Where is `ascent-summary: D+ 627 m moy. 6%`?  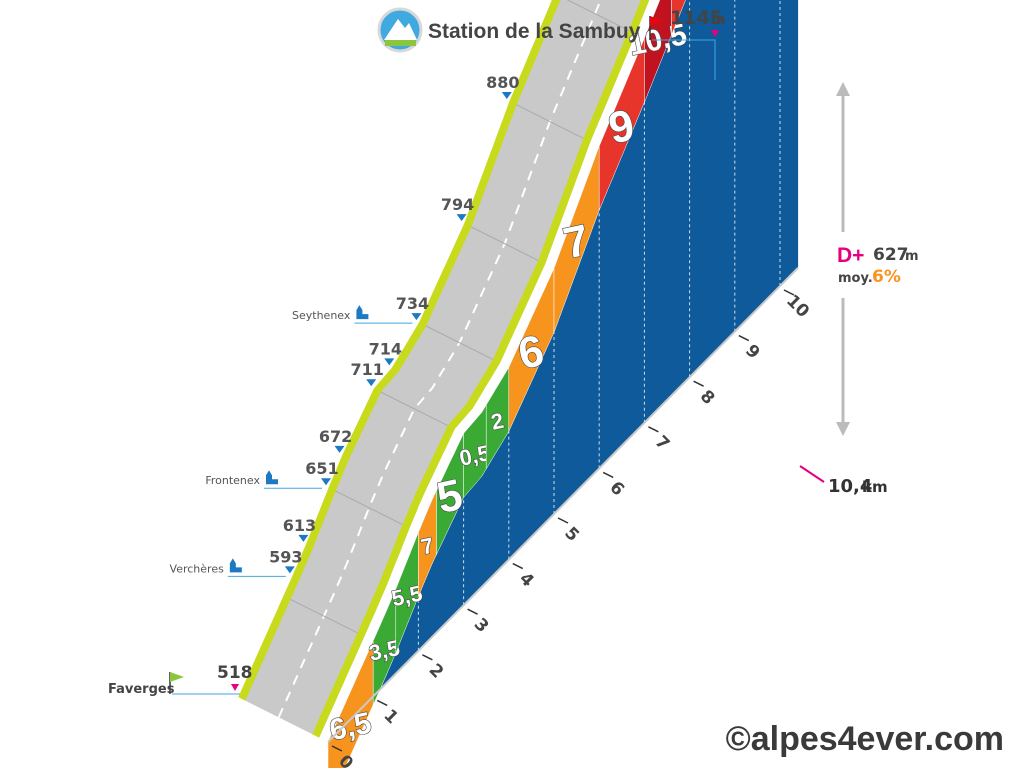
ascent-summary: D+ 627 m moy. 6% is located at coordinates (877, 259).